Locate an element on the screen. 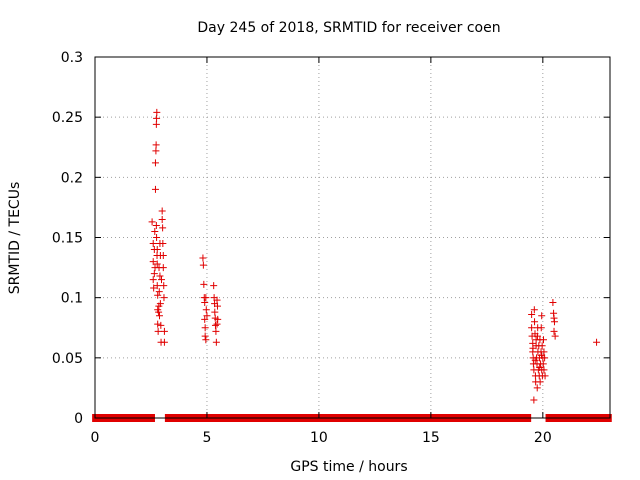 This screenshot has height=480, width=640. x-tick-label: 5 is located at coordinates (206, 438).